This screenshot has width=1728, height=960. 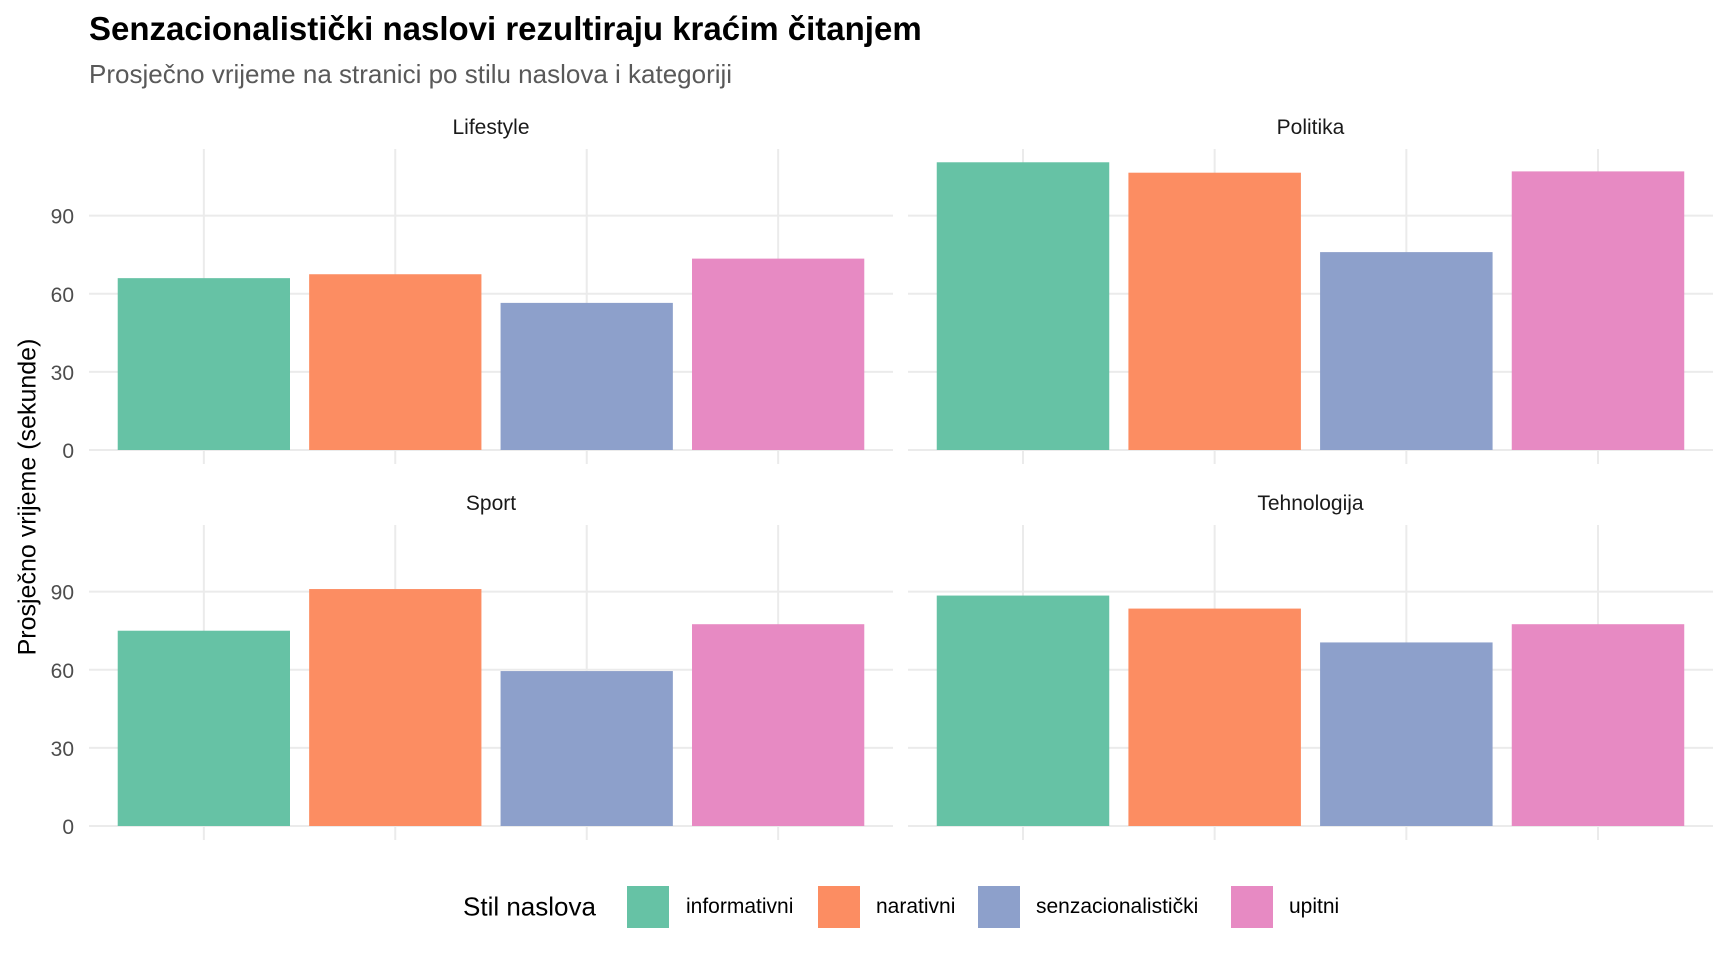 I want to click on facet-label: Lifestyle, so click(x=490, y=127).